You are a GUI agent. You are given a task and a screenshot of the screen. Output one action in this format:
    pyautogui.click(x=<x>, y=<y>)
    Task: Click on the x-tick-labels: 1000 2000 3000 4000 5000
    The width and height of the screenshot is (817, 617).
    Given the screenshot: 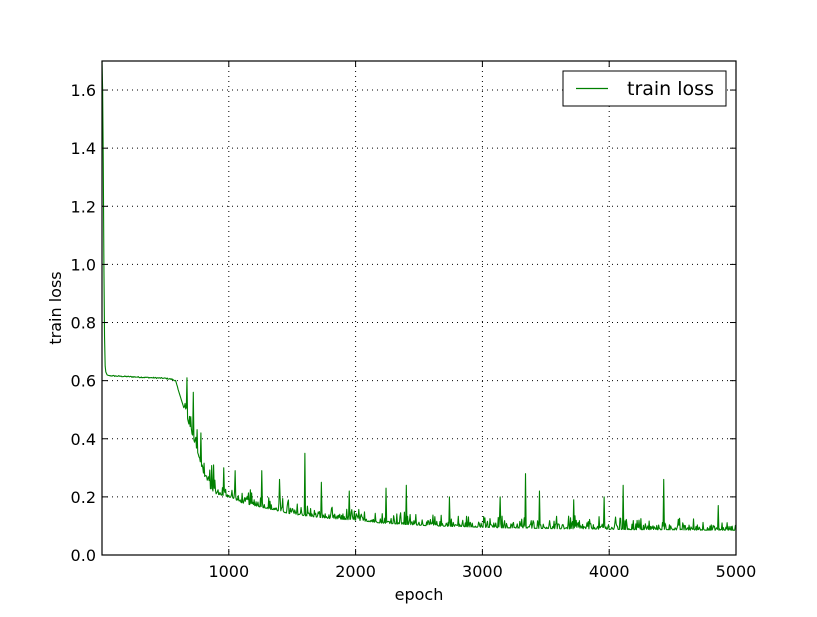 What is the action you would take?
    pyautogui.click(x=482, y=571)
    